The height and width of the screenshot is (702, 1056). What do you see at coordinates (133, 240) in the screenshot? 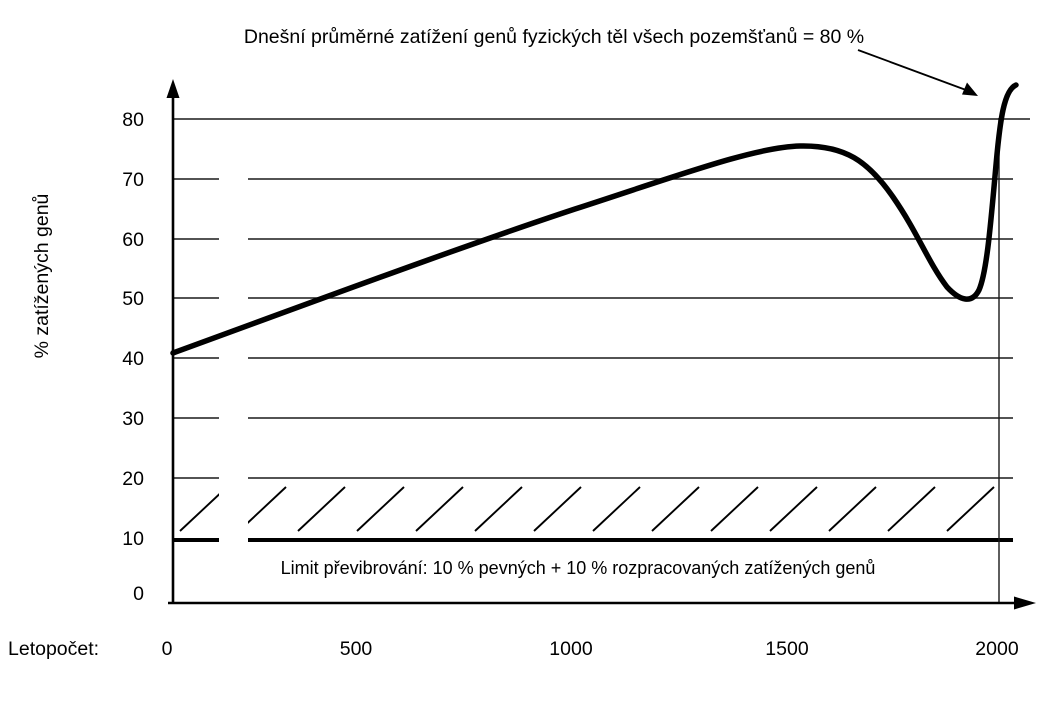
I see `y-tick-60: 60` at bounding box center [133, 240].